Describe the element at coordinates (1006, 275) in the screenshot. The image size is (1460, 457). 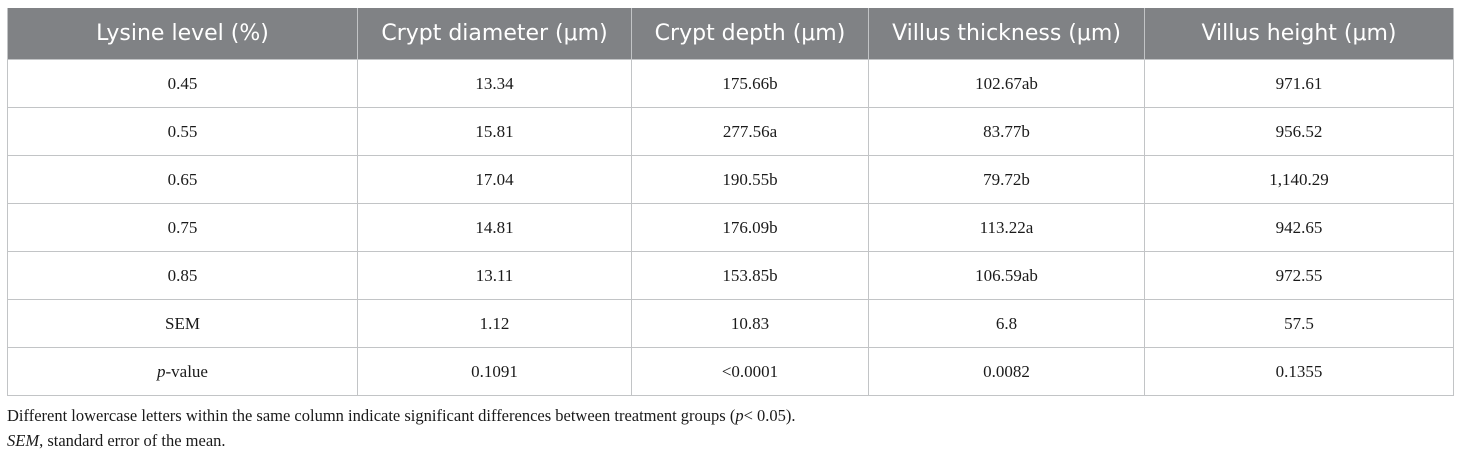
I see `table-cell: 106.59ab` at that location.